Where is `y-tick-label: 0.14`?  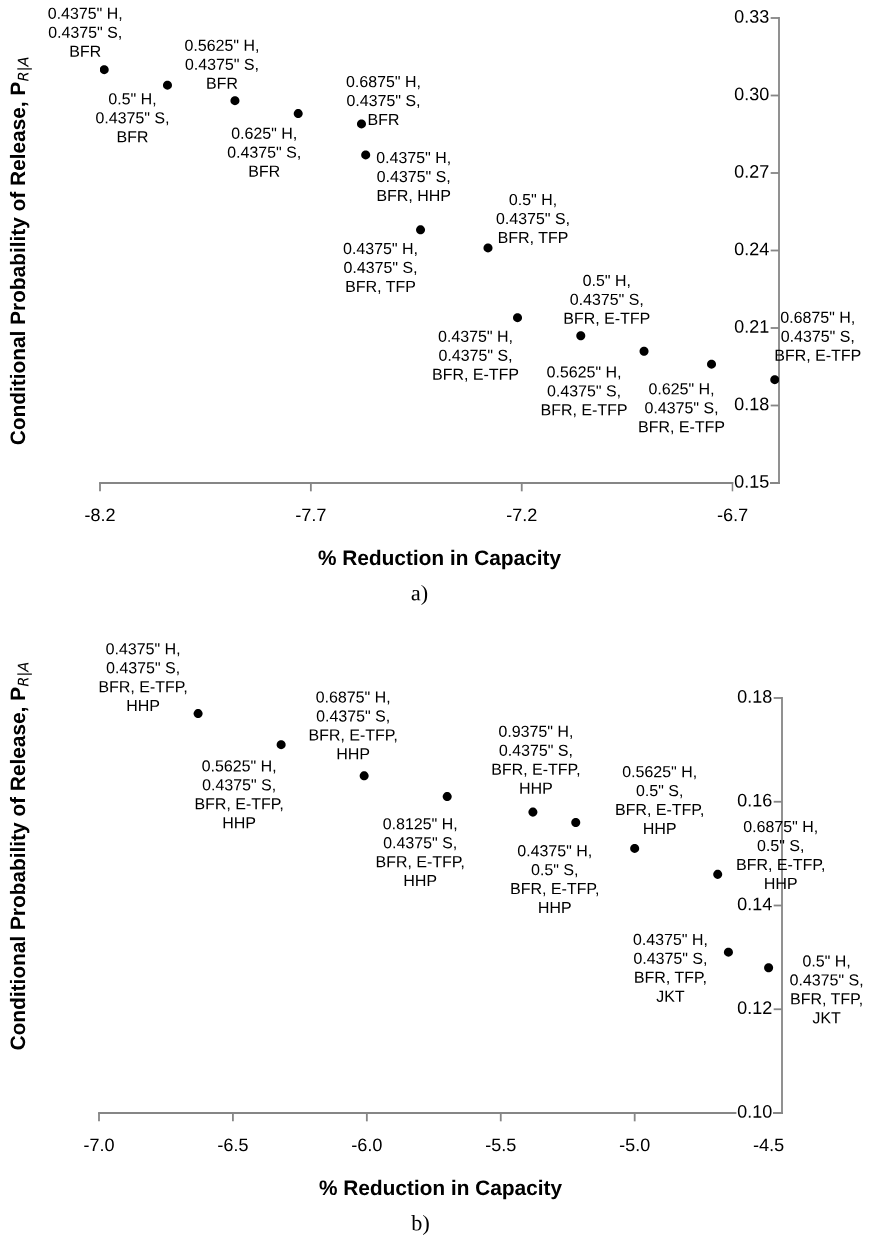 y-tick-label: 0.14 is located at coordinates (754, 904).